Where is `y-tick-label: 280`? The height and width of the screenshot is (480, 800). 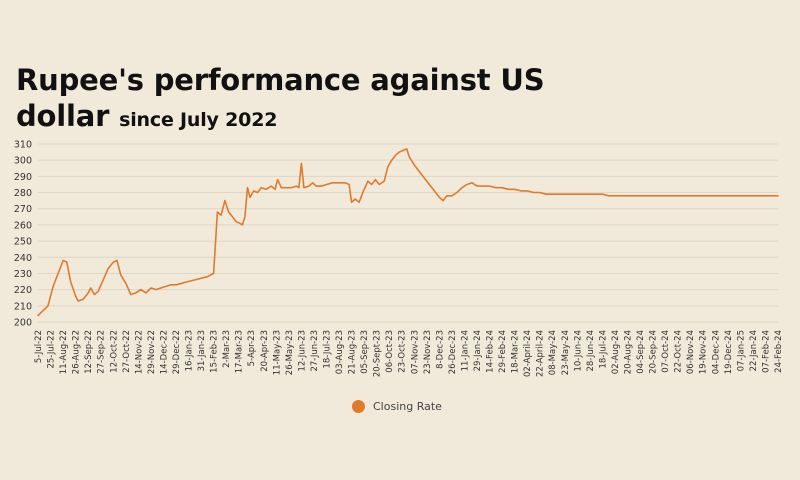 y-tick-label: 280 is located at coordinates (23, 193).